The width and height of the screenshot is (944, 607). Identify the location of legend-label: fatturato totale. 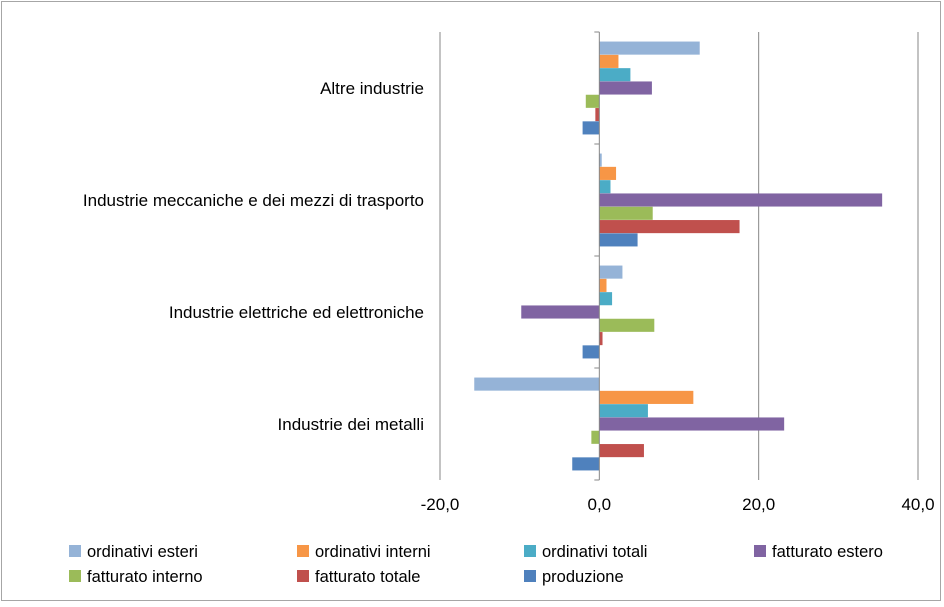
(368, 577).